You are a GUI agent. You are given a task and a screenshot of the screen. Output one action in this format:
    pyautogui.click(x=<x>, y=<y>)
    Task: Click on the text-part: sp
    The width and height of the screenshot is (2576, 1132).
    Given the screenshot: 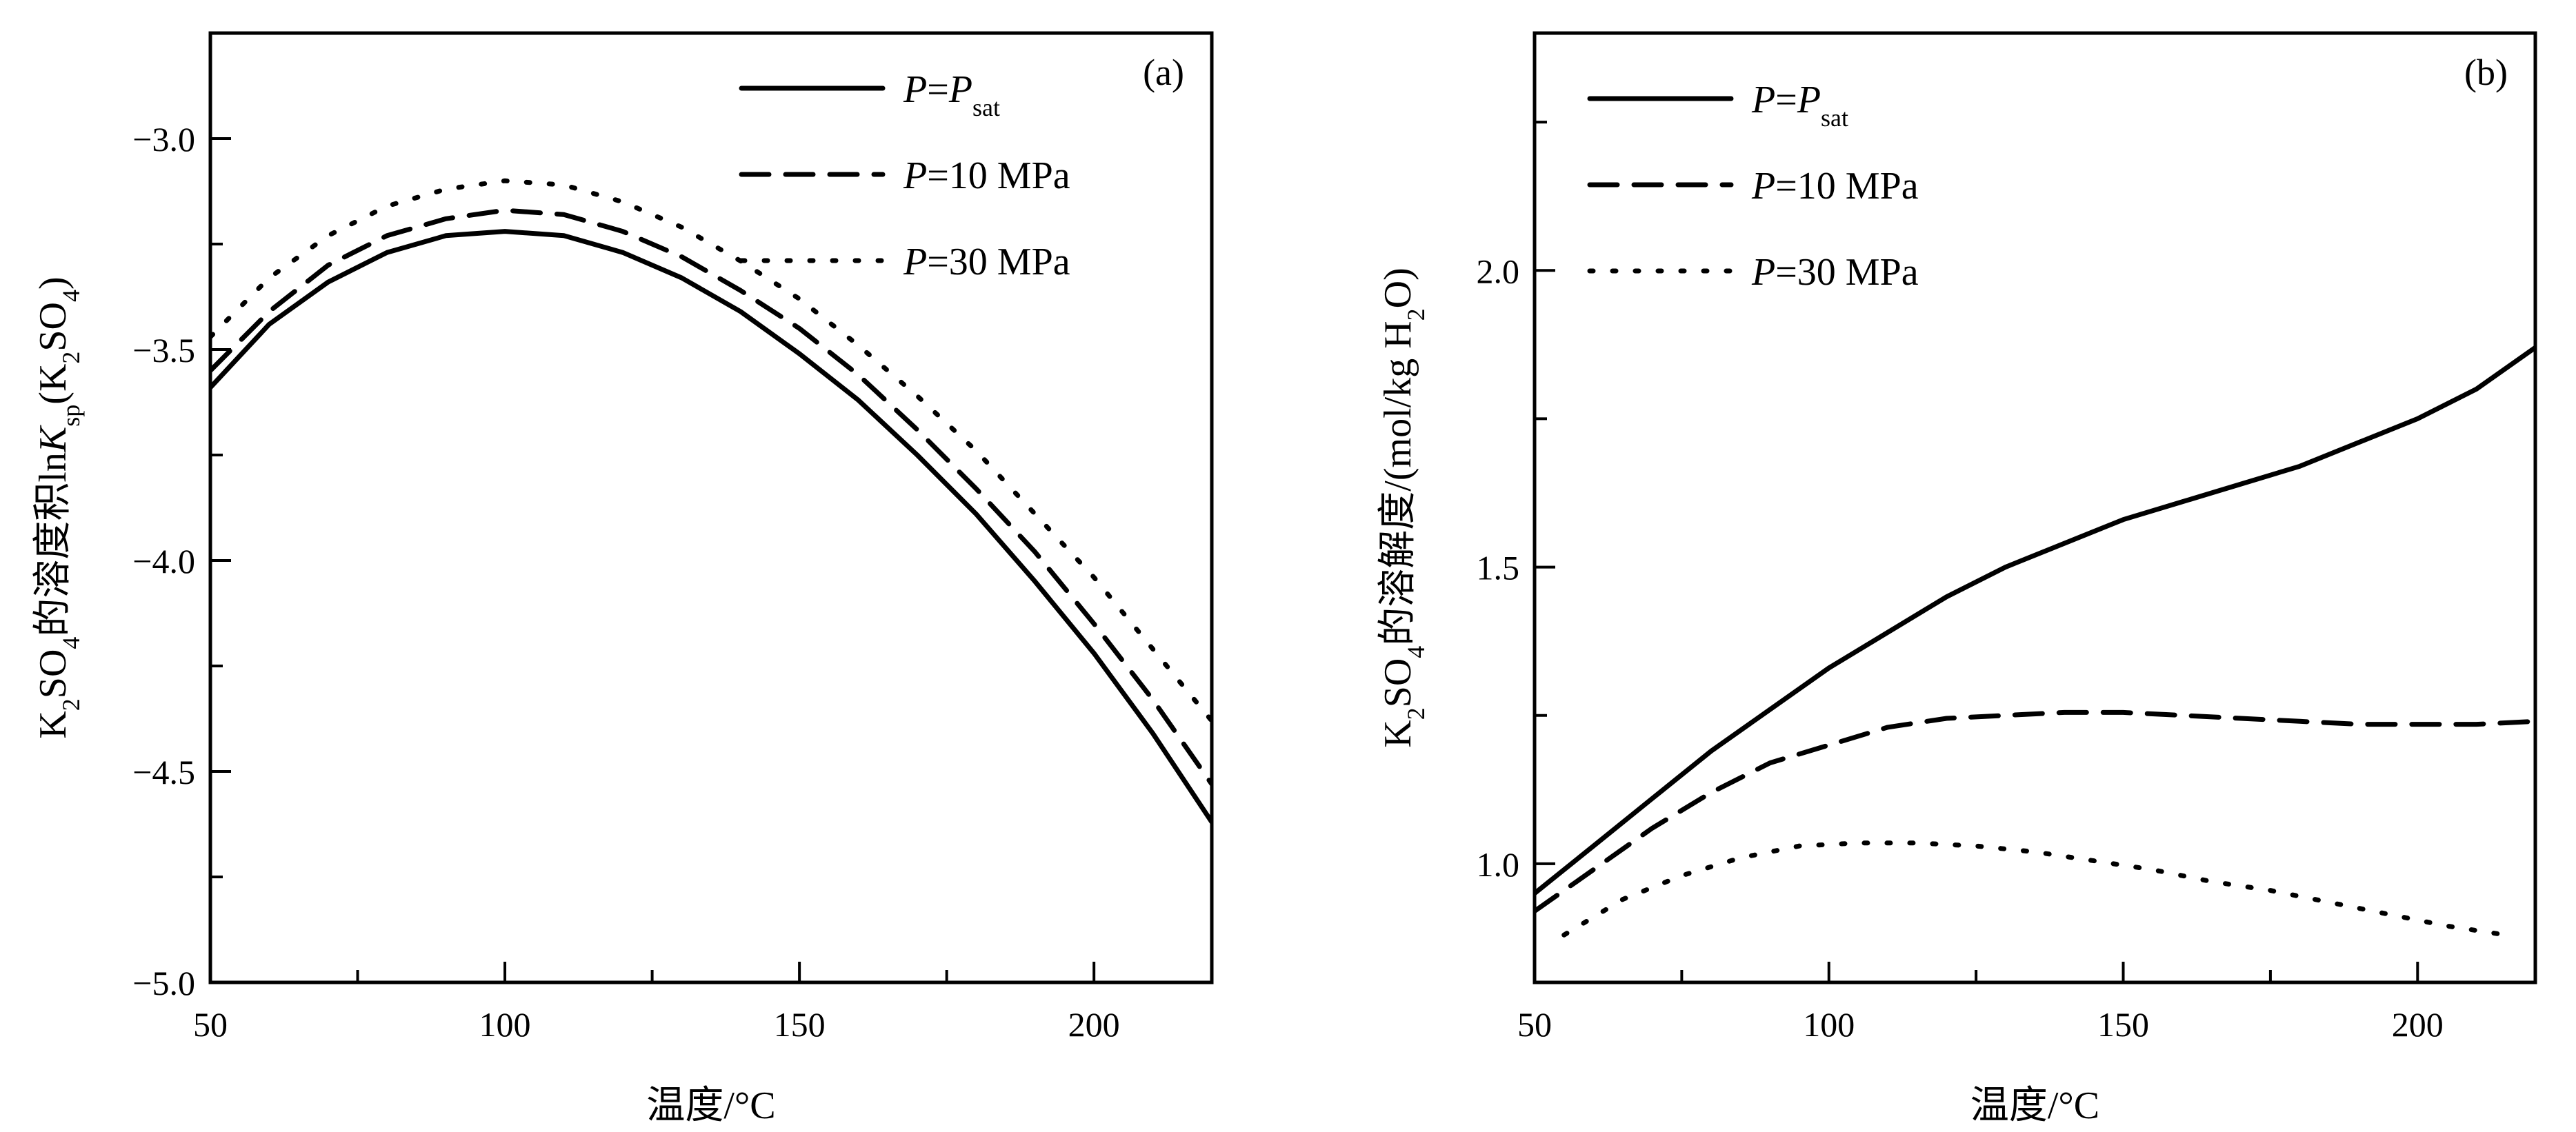 What is the action you would take?
    pyautogui.click(x=71, y=416)
    